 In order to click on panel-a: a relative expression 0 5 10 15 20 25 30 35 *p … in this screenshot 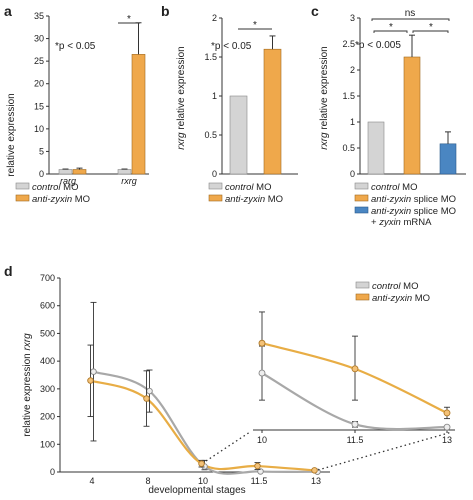, I will do `click(76, 104)`.